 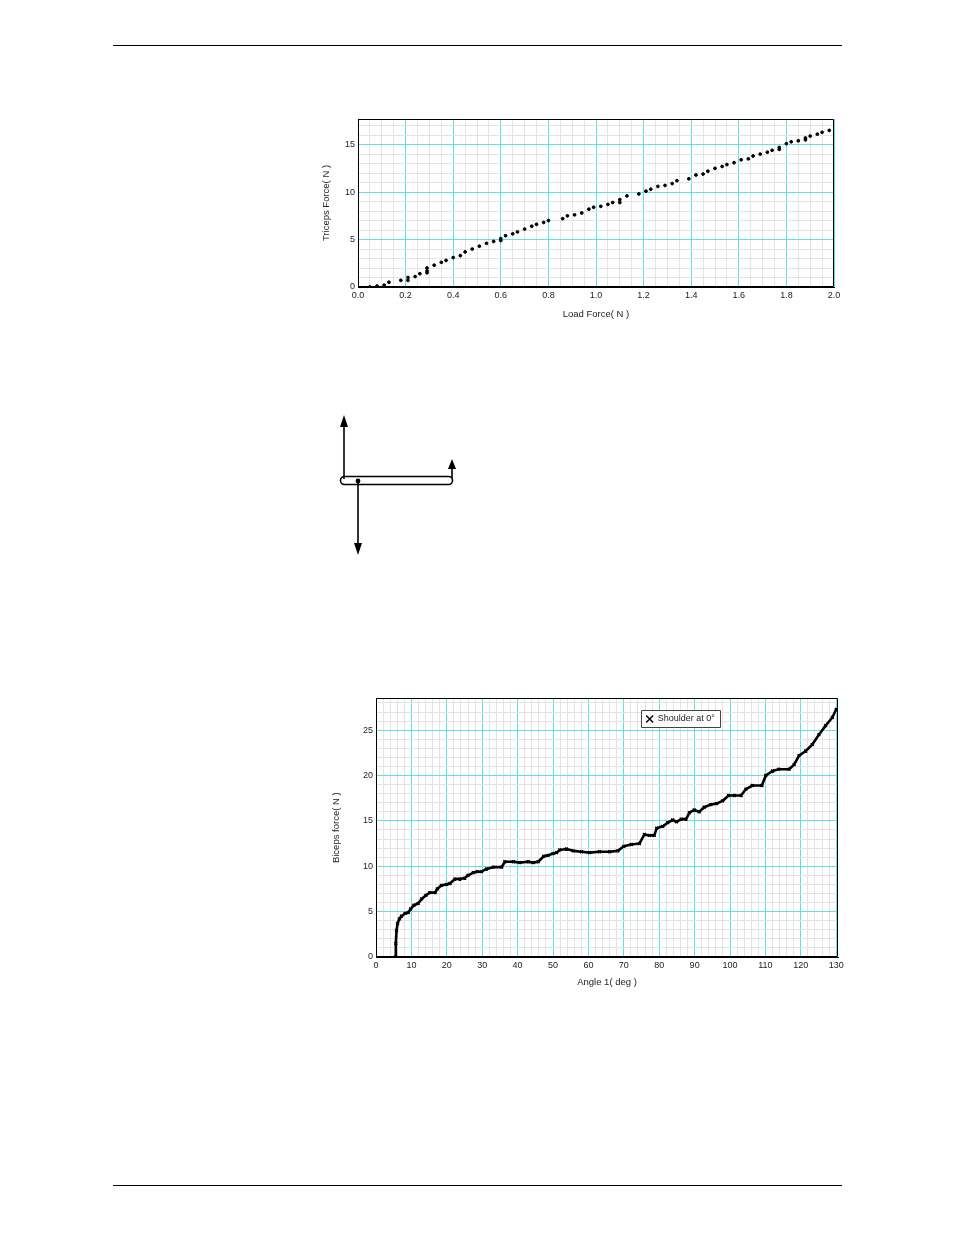 I want to click on x-tick-label: 40, so click(x=517, y=964).